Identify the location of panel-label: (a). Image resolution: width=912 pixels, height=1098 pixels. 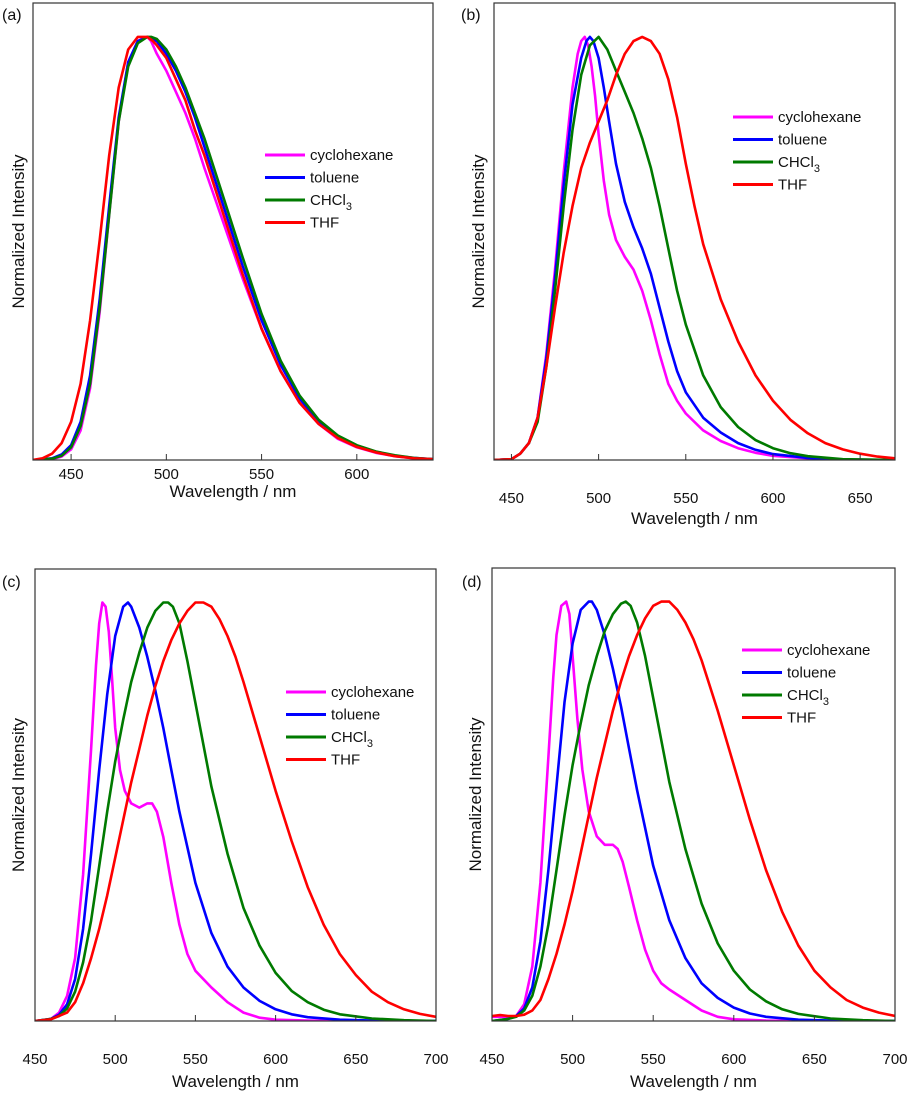
(12, 15).